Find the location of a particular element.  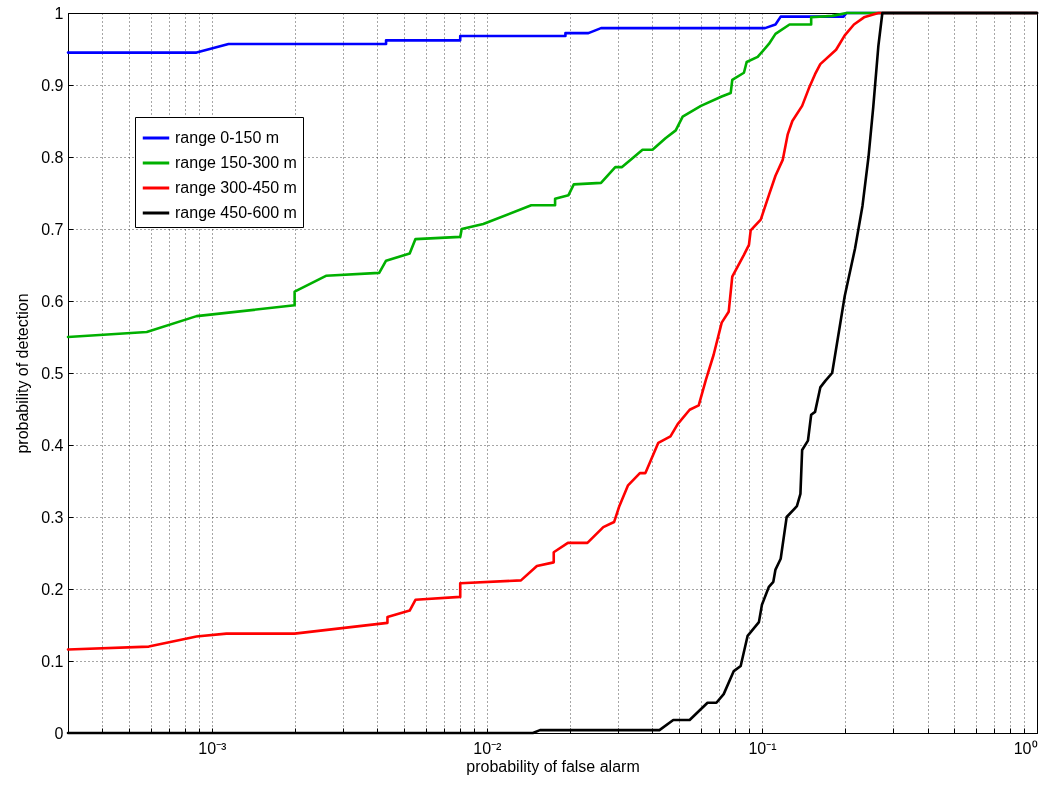

x-tick-label: 10⁰ is located at coordinates (1025, 748).